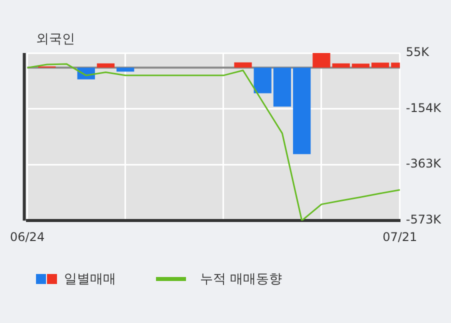 This screenshot has width=451, height=323. I want to click on y-tick-label: -363K, so click(424, 163).